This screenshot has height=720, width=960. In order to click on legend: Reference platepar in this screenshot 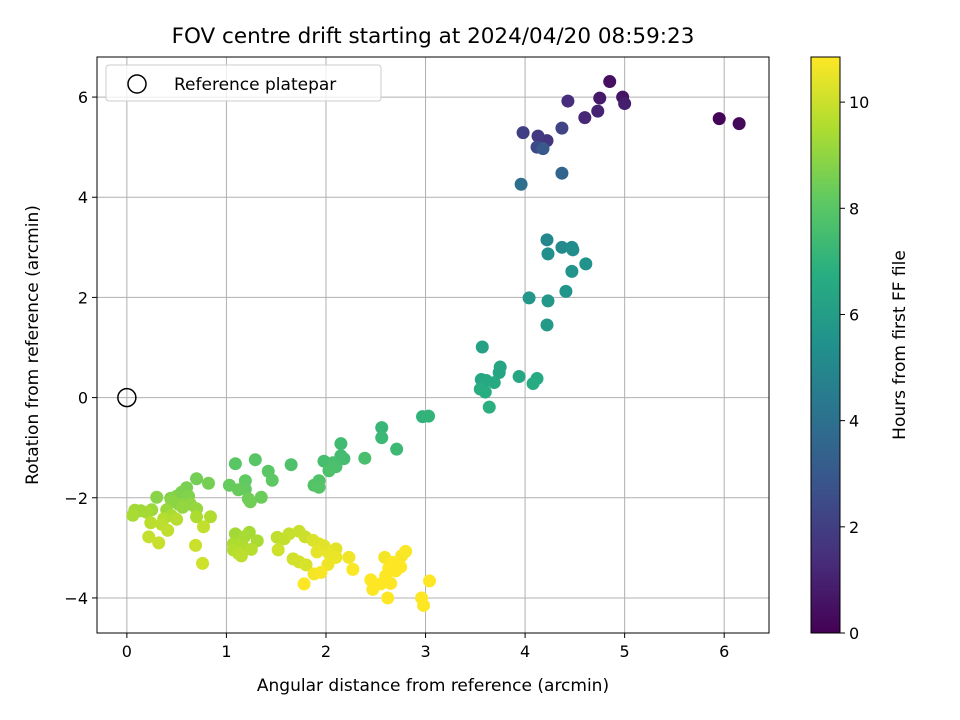, I will do `click(243, 83)`.